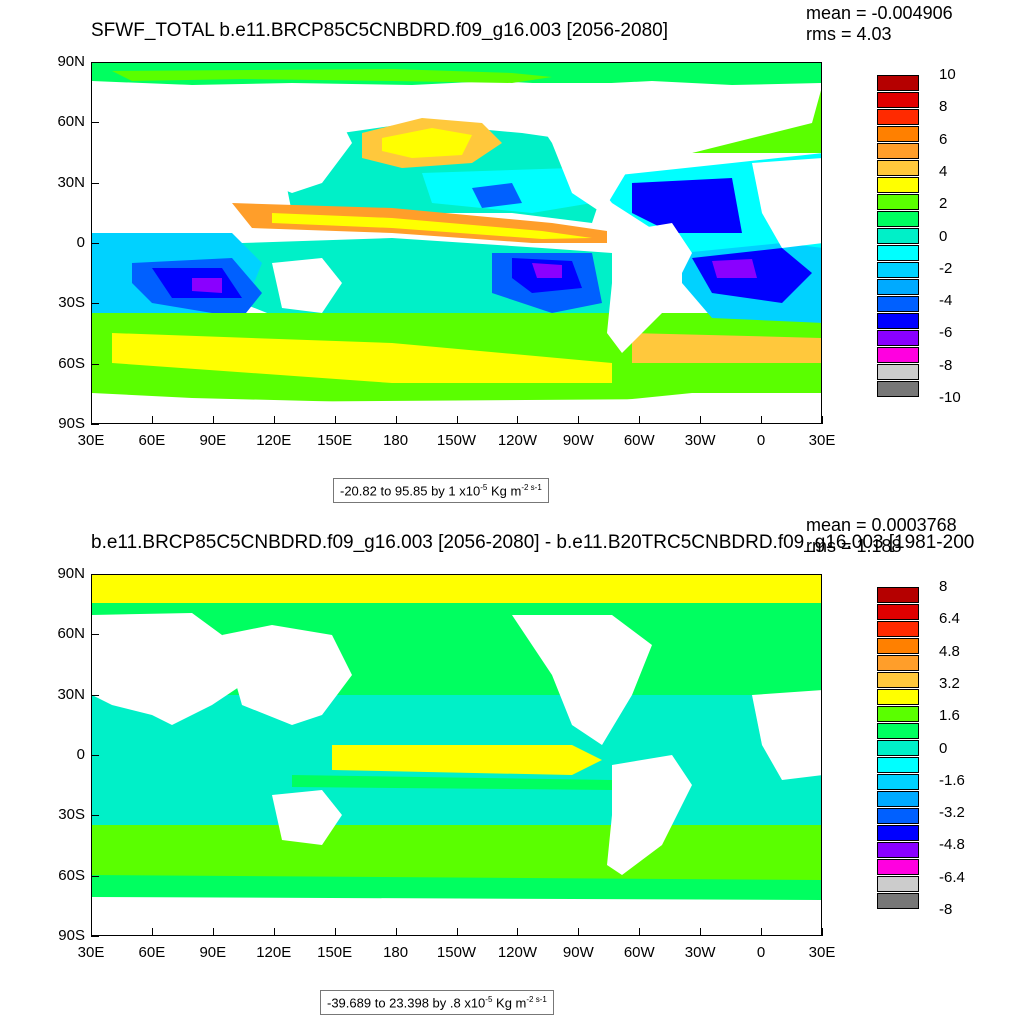 This screenshot has width=1024, height=1024. Describe the element at coordinates (456, 440) in the screenshot. I see `top-lon-label: 150W` at that location.